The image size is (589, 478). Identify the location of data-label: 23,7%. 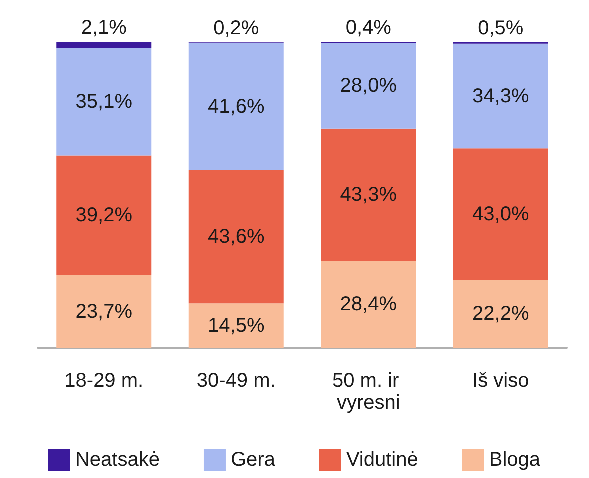
(104, 311).